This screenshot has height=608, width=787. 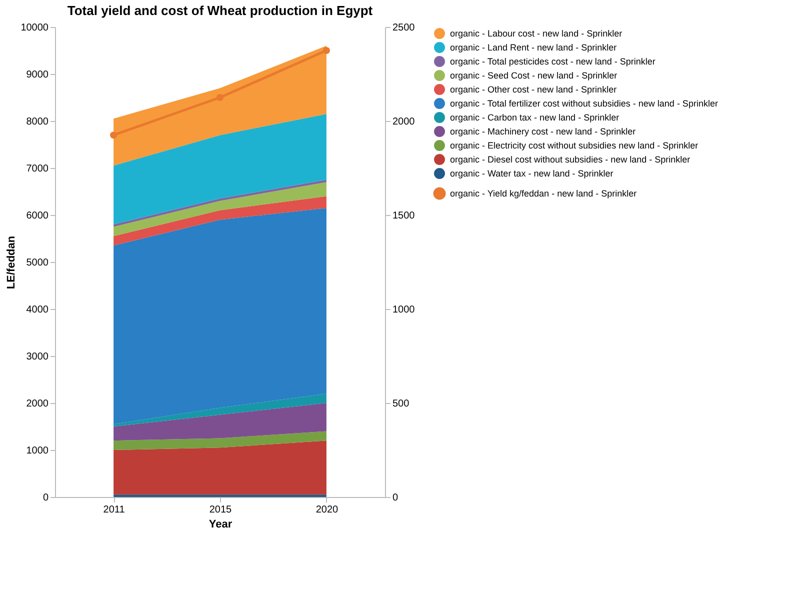 I want to click on x-tick-label: 2015, so click(x=220, y=510).